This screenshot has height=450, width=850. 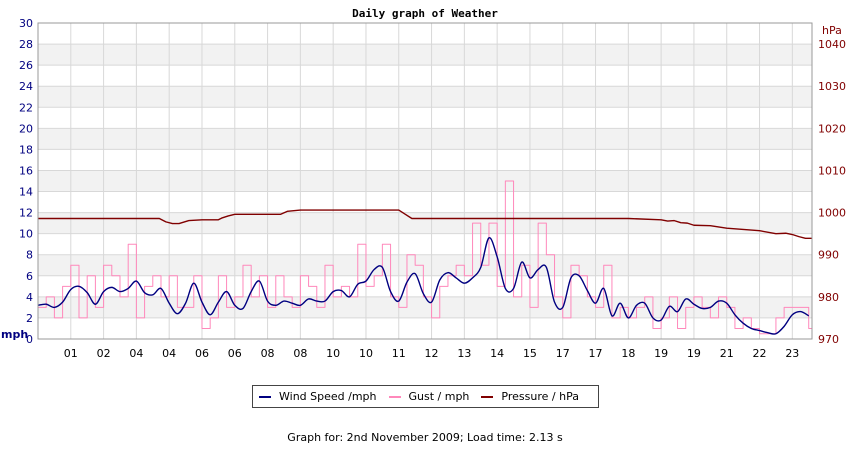 I want to click on left-tick-label: 20, so click(x=26, y=128).